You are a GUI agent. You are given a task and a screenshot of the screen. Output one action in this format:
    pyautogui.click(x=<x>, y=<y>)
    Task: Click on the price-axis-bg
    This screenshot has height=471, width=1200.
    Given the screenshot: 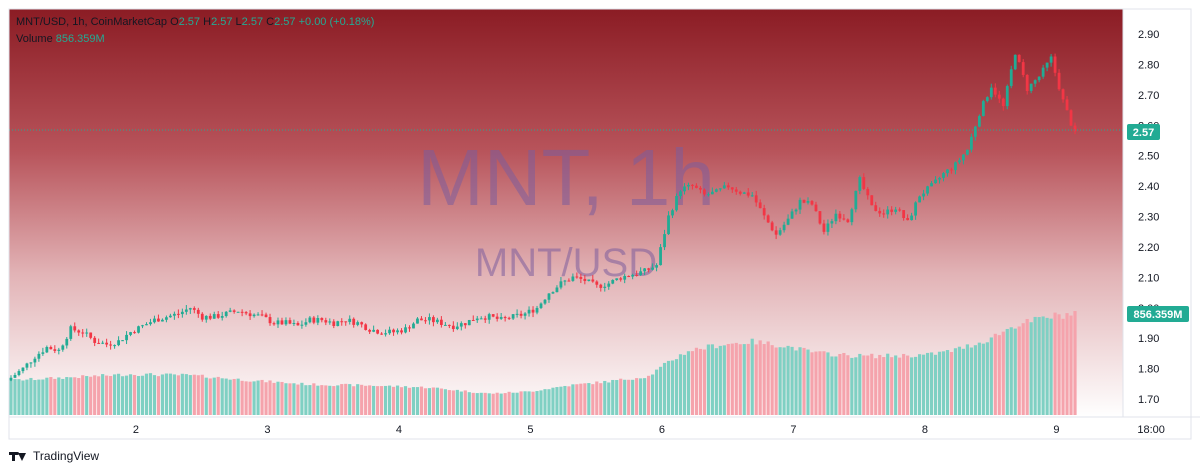 What is the action you would take?
    pyautogui.click(x=1161, y=213)
    